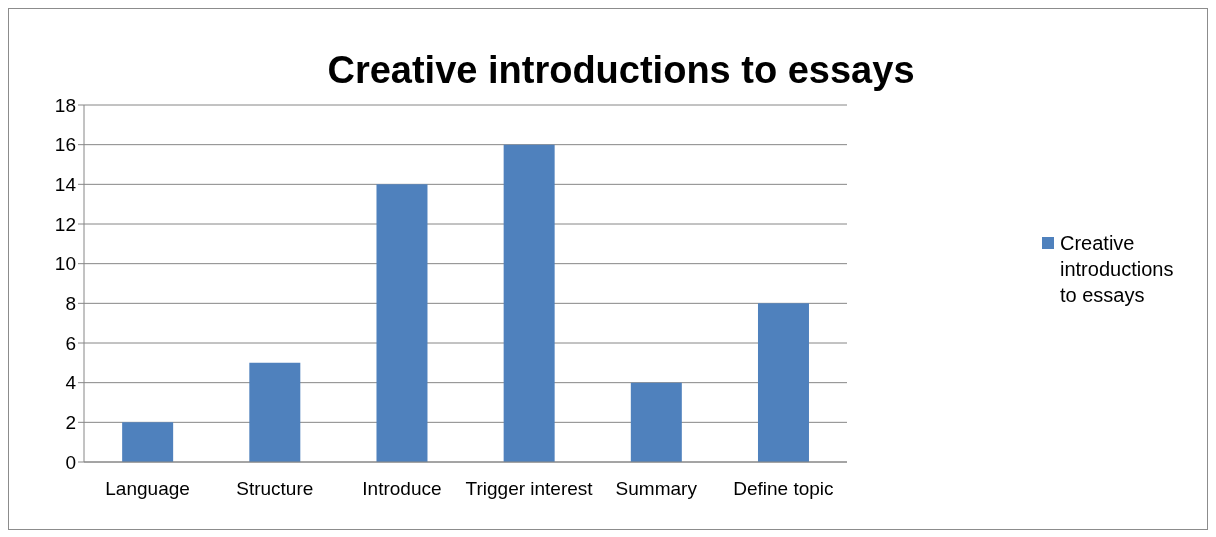 The image size is (1216, 537). What do you see at coordinates (65, 145) in the screenshot?
I see `y-tick-label: 16` at bounding box center [65, 145].